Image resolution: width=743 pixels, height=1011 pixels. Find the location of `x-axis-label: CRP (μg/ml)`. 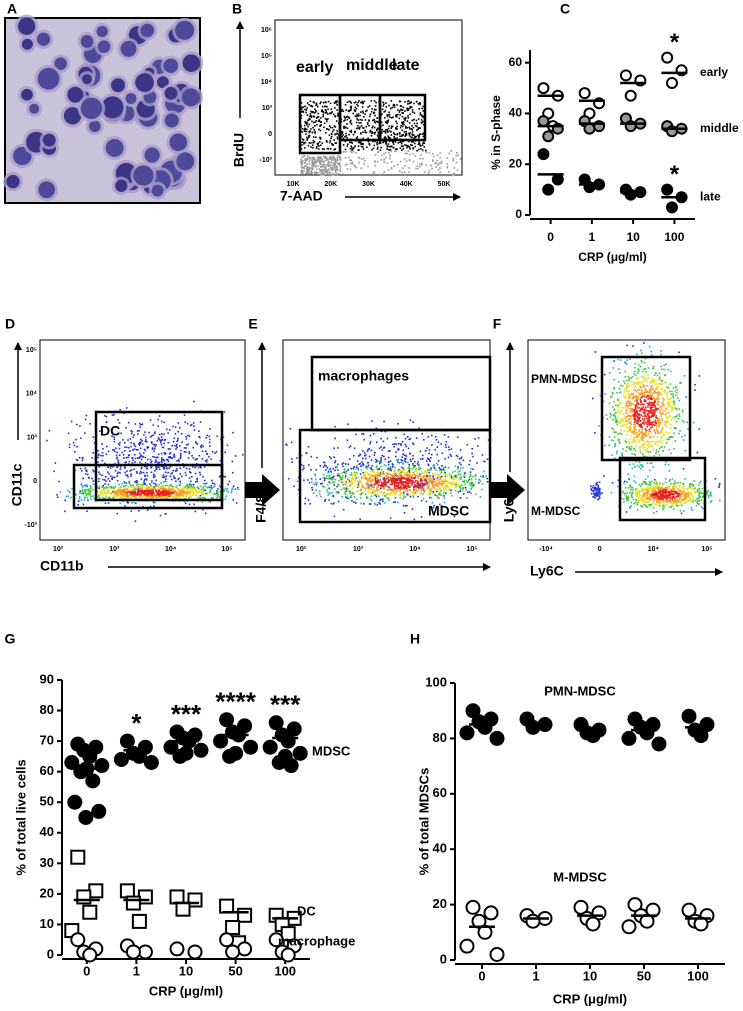

x-axis-label: CRP (μg/ml) is located at coordinates (612, 257).